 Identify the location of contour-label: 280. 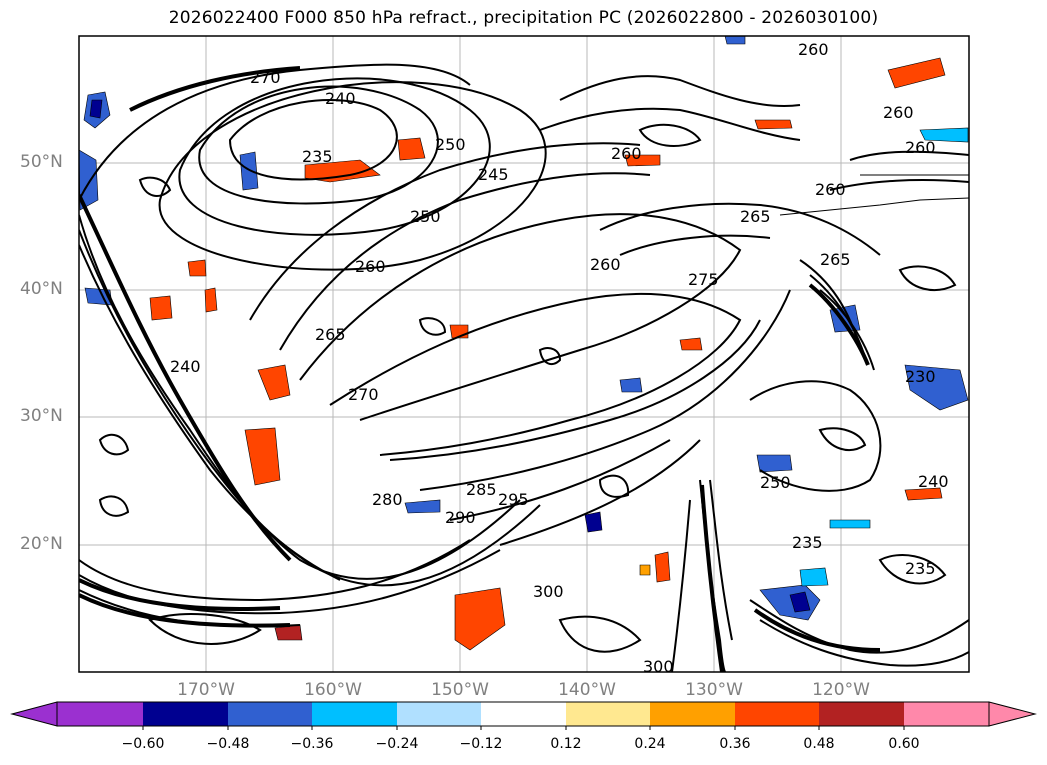
(387, 499).